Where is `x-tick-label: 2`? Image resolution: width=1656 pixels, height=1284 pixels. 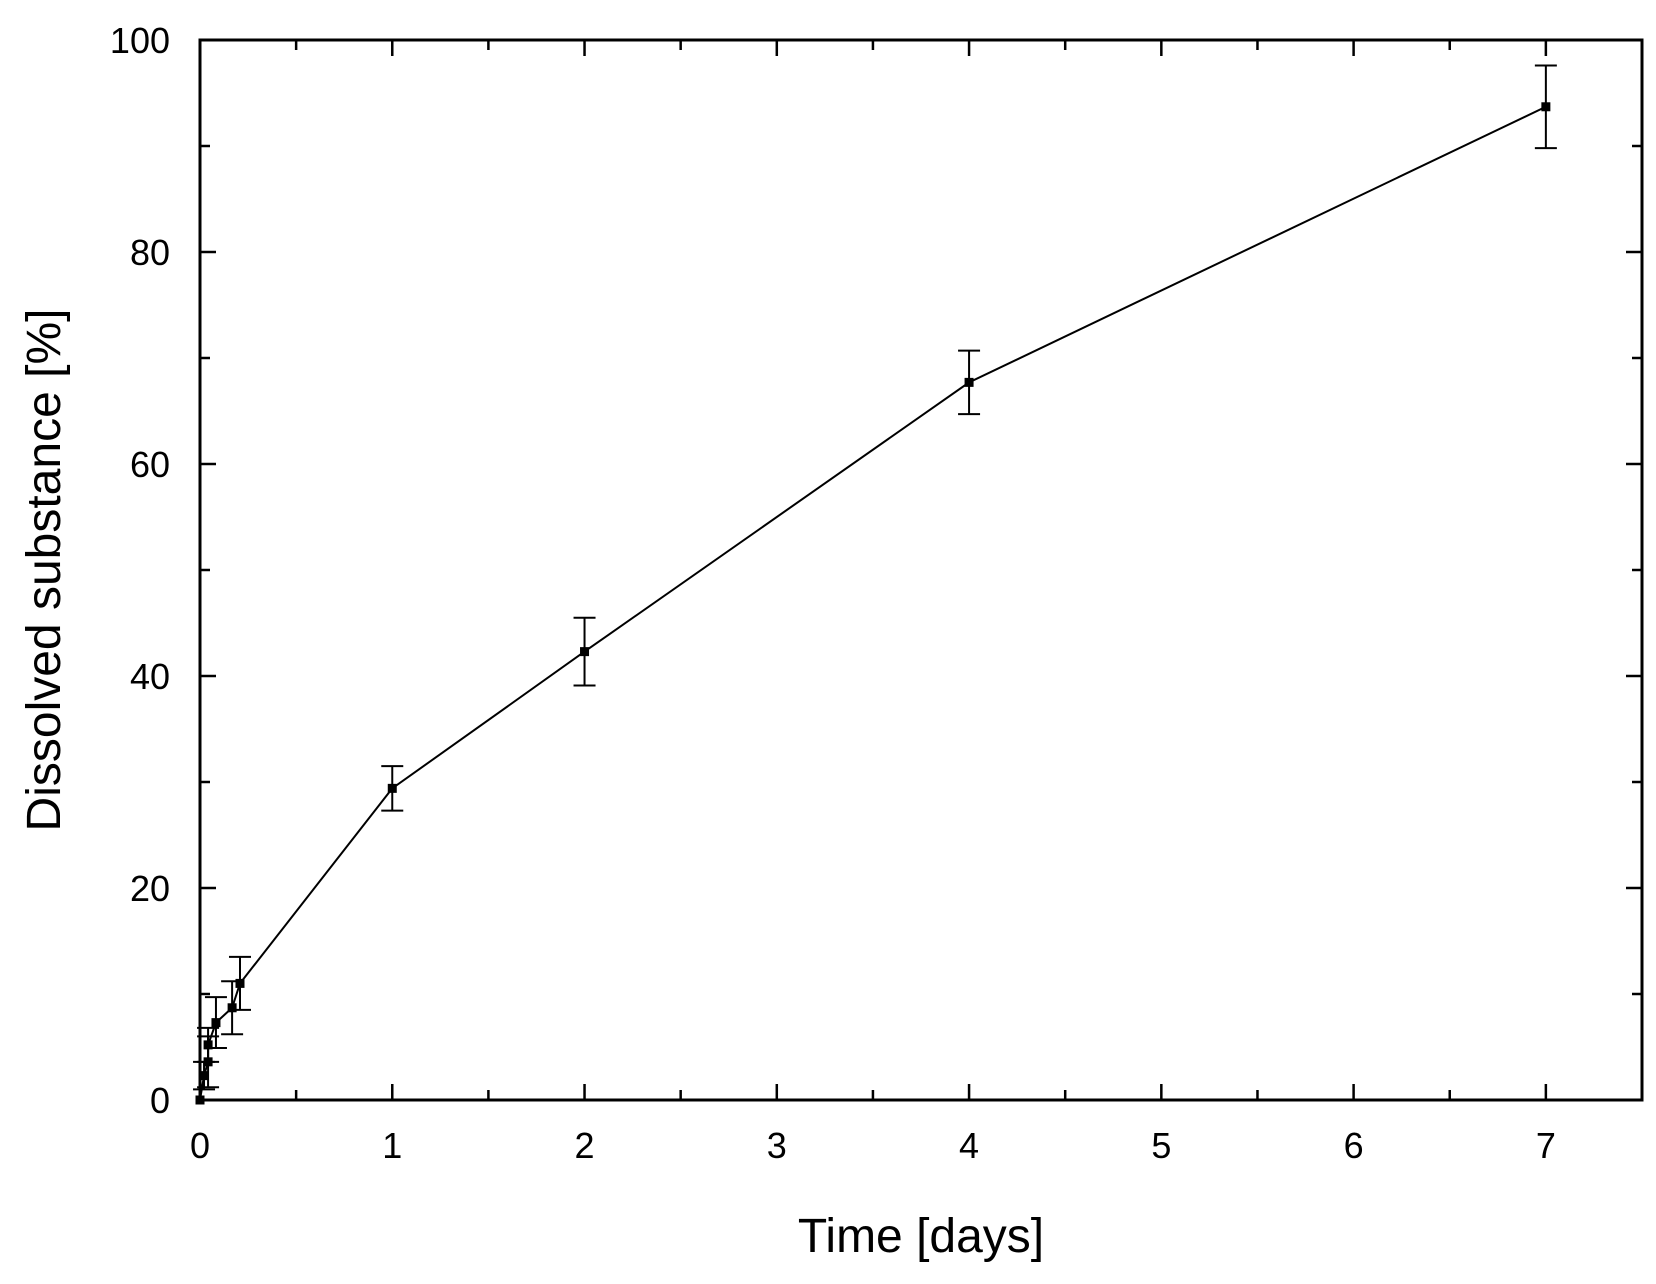 x-tick-label: 2 is located at coordinates (585, 1145).